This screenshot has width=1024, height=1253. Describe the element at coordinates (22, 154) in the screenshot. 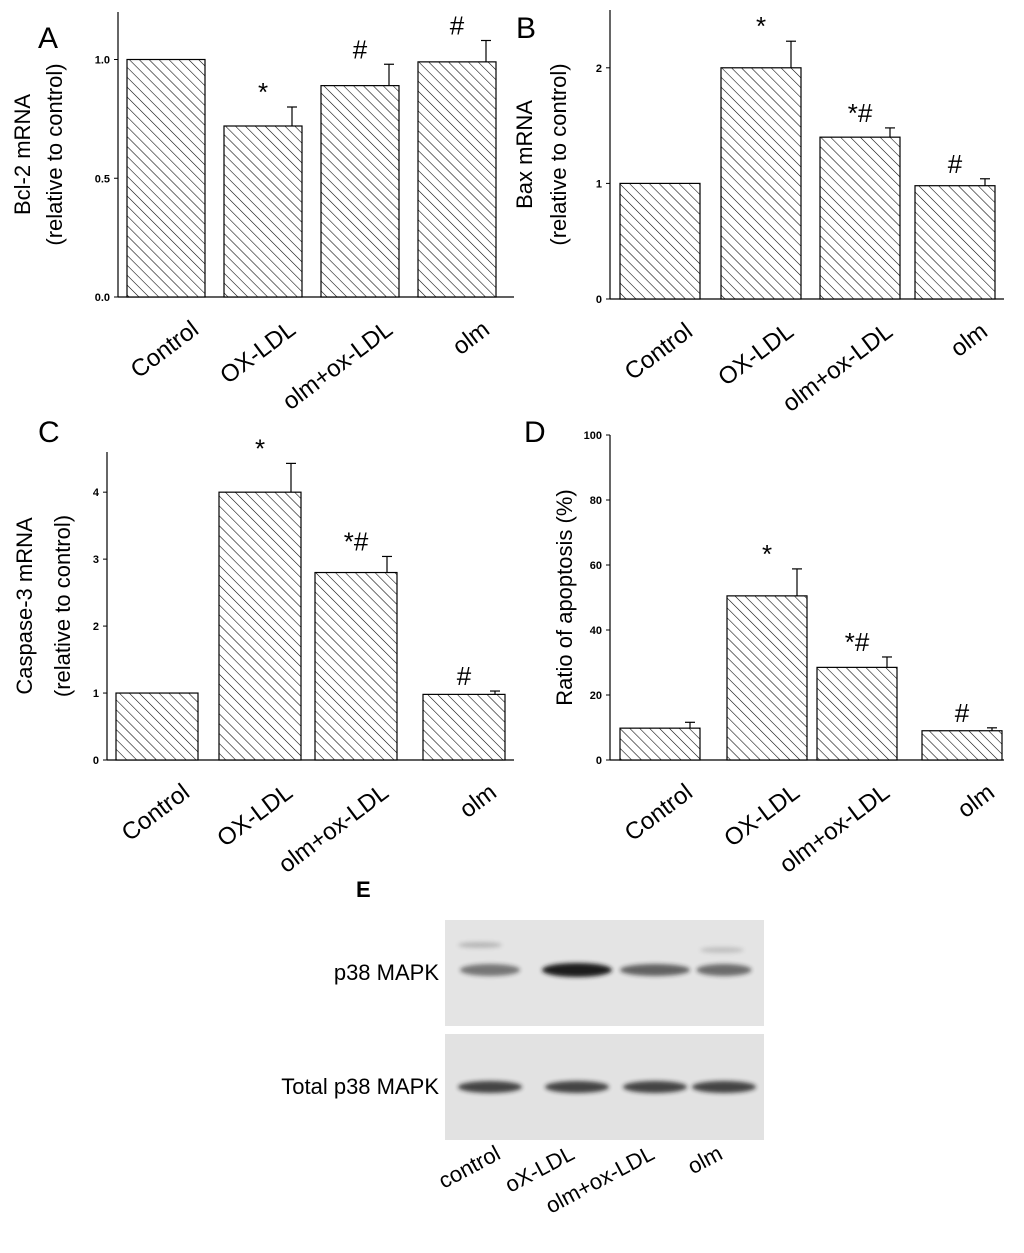

I see `y-axis-label: Bcl-2 mRNA` at that location.